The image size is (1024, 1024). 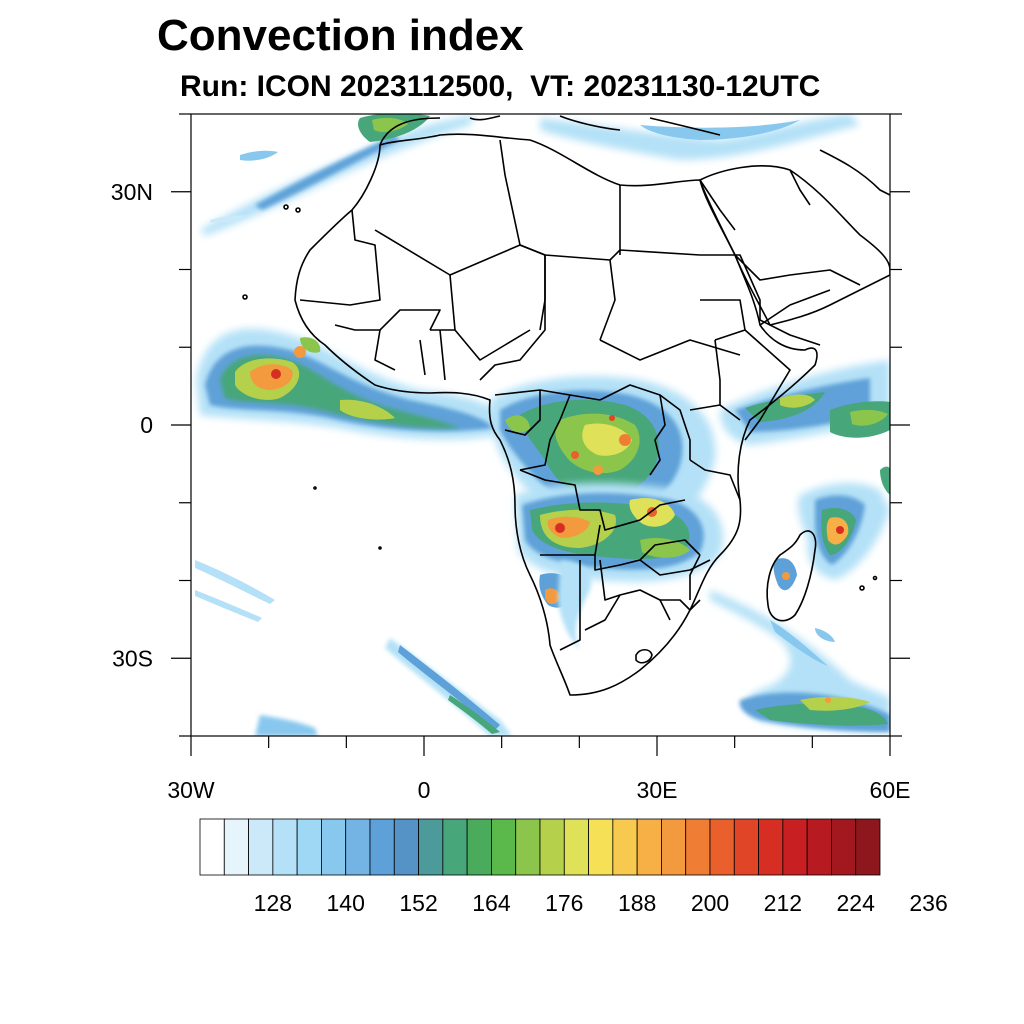 What do you see at coordinates (346, 903) in the screenshot?
I see `colorbar-label: 140` at bounding box center [346, 903].